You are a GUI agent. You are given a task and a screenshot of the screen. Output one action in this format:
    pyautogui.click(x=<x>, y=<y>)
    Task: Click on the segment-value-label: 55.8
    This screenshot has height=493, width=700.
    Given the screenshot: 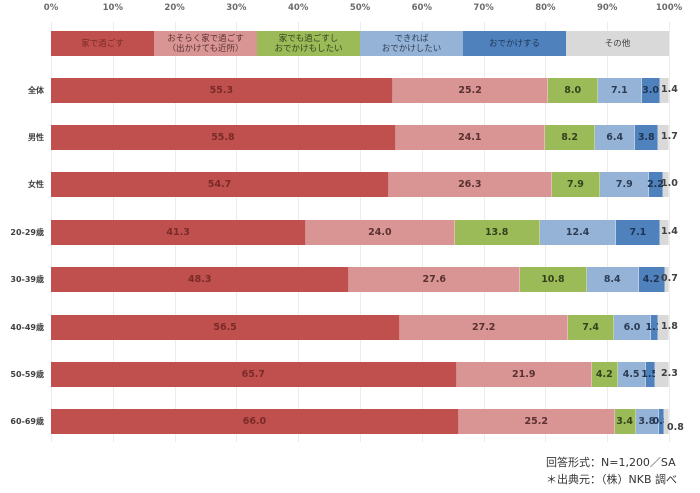 What is the action you would take?
    pyautogui.click(x=223, y=137)
    